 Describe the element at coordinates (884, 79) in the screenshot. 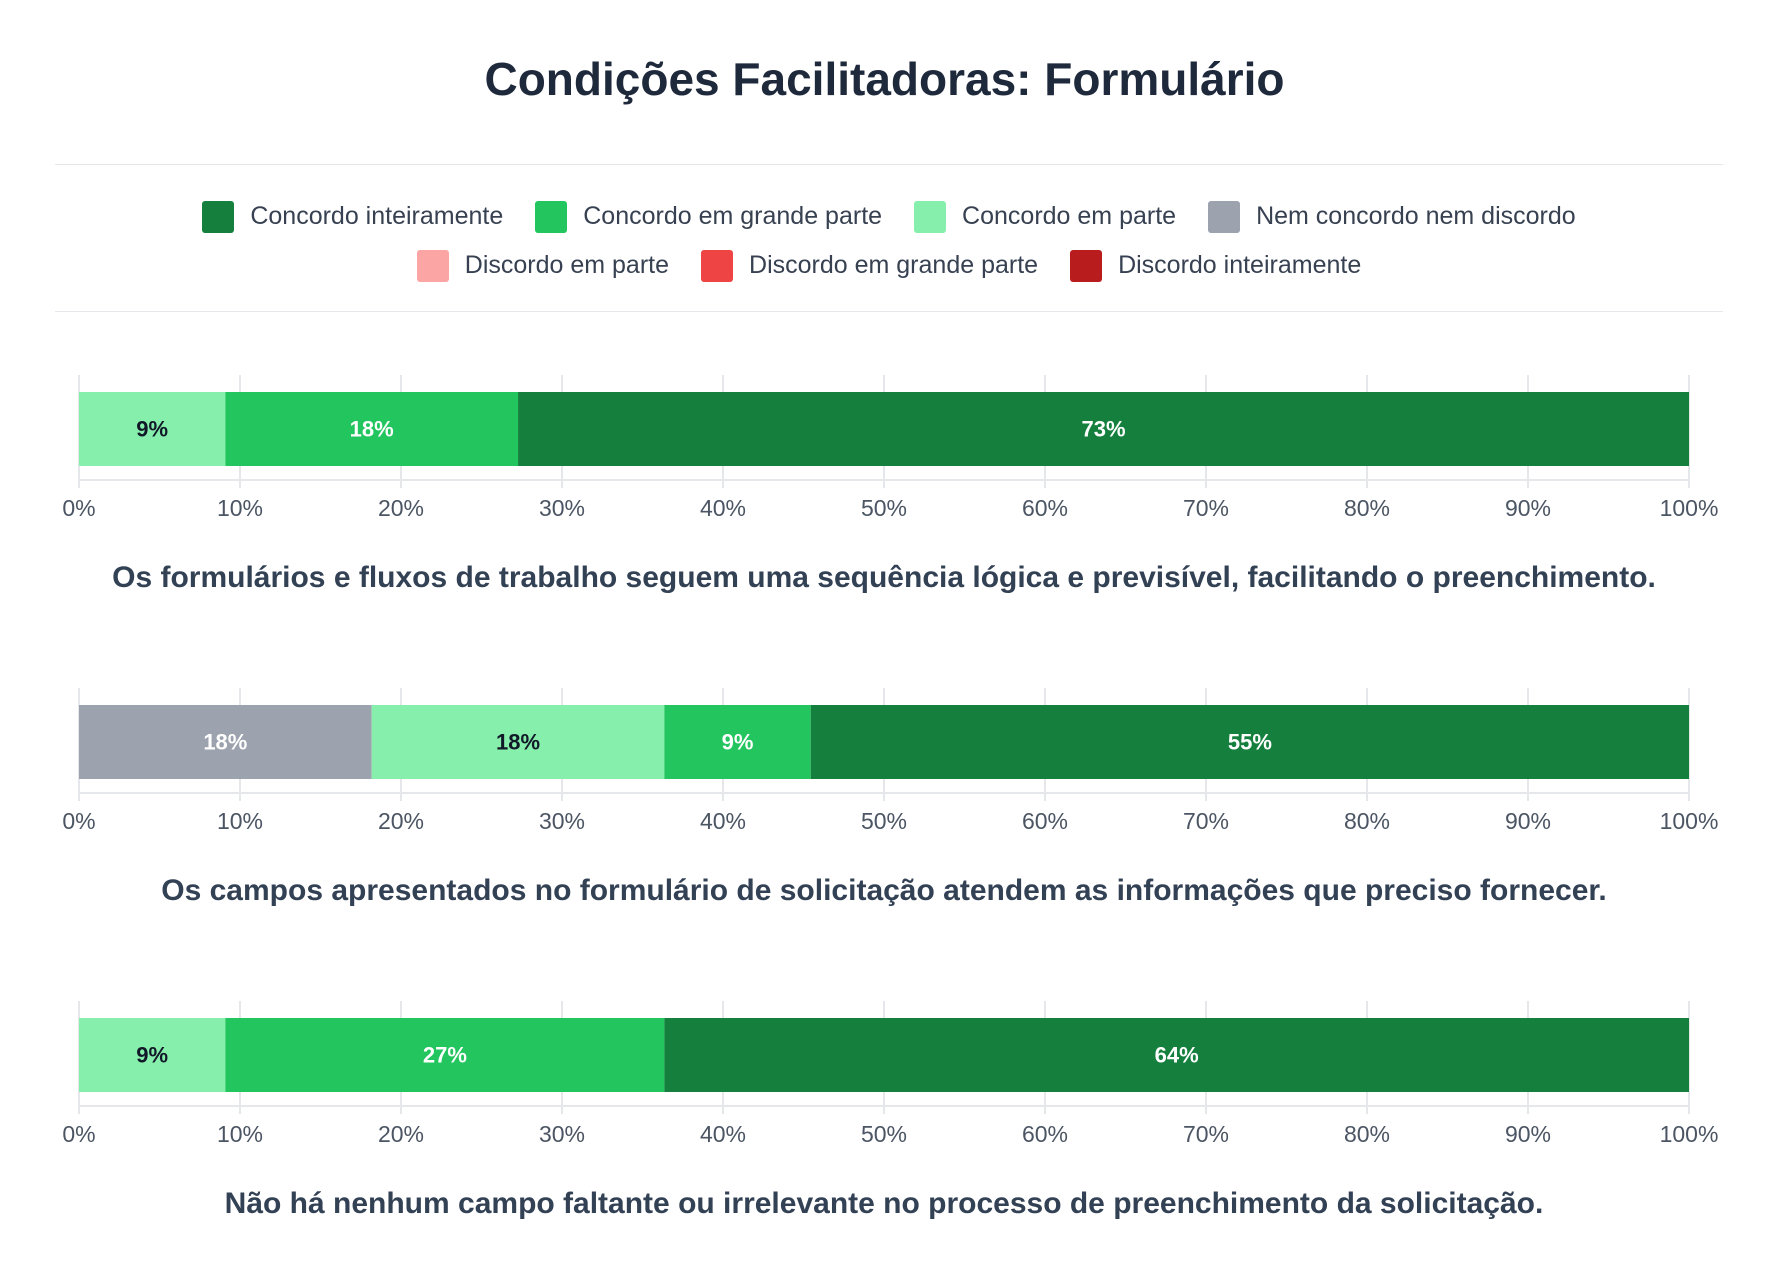

I see `chart-title: Condições Facilitadoras: Formulário` at that location.